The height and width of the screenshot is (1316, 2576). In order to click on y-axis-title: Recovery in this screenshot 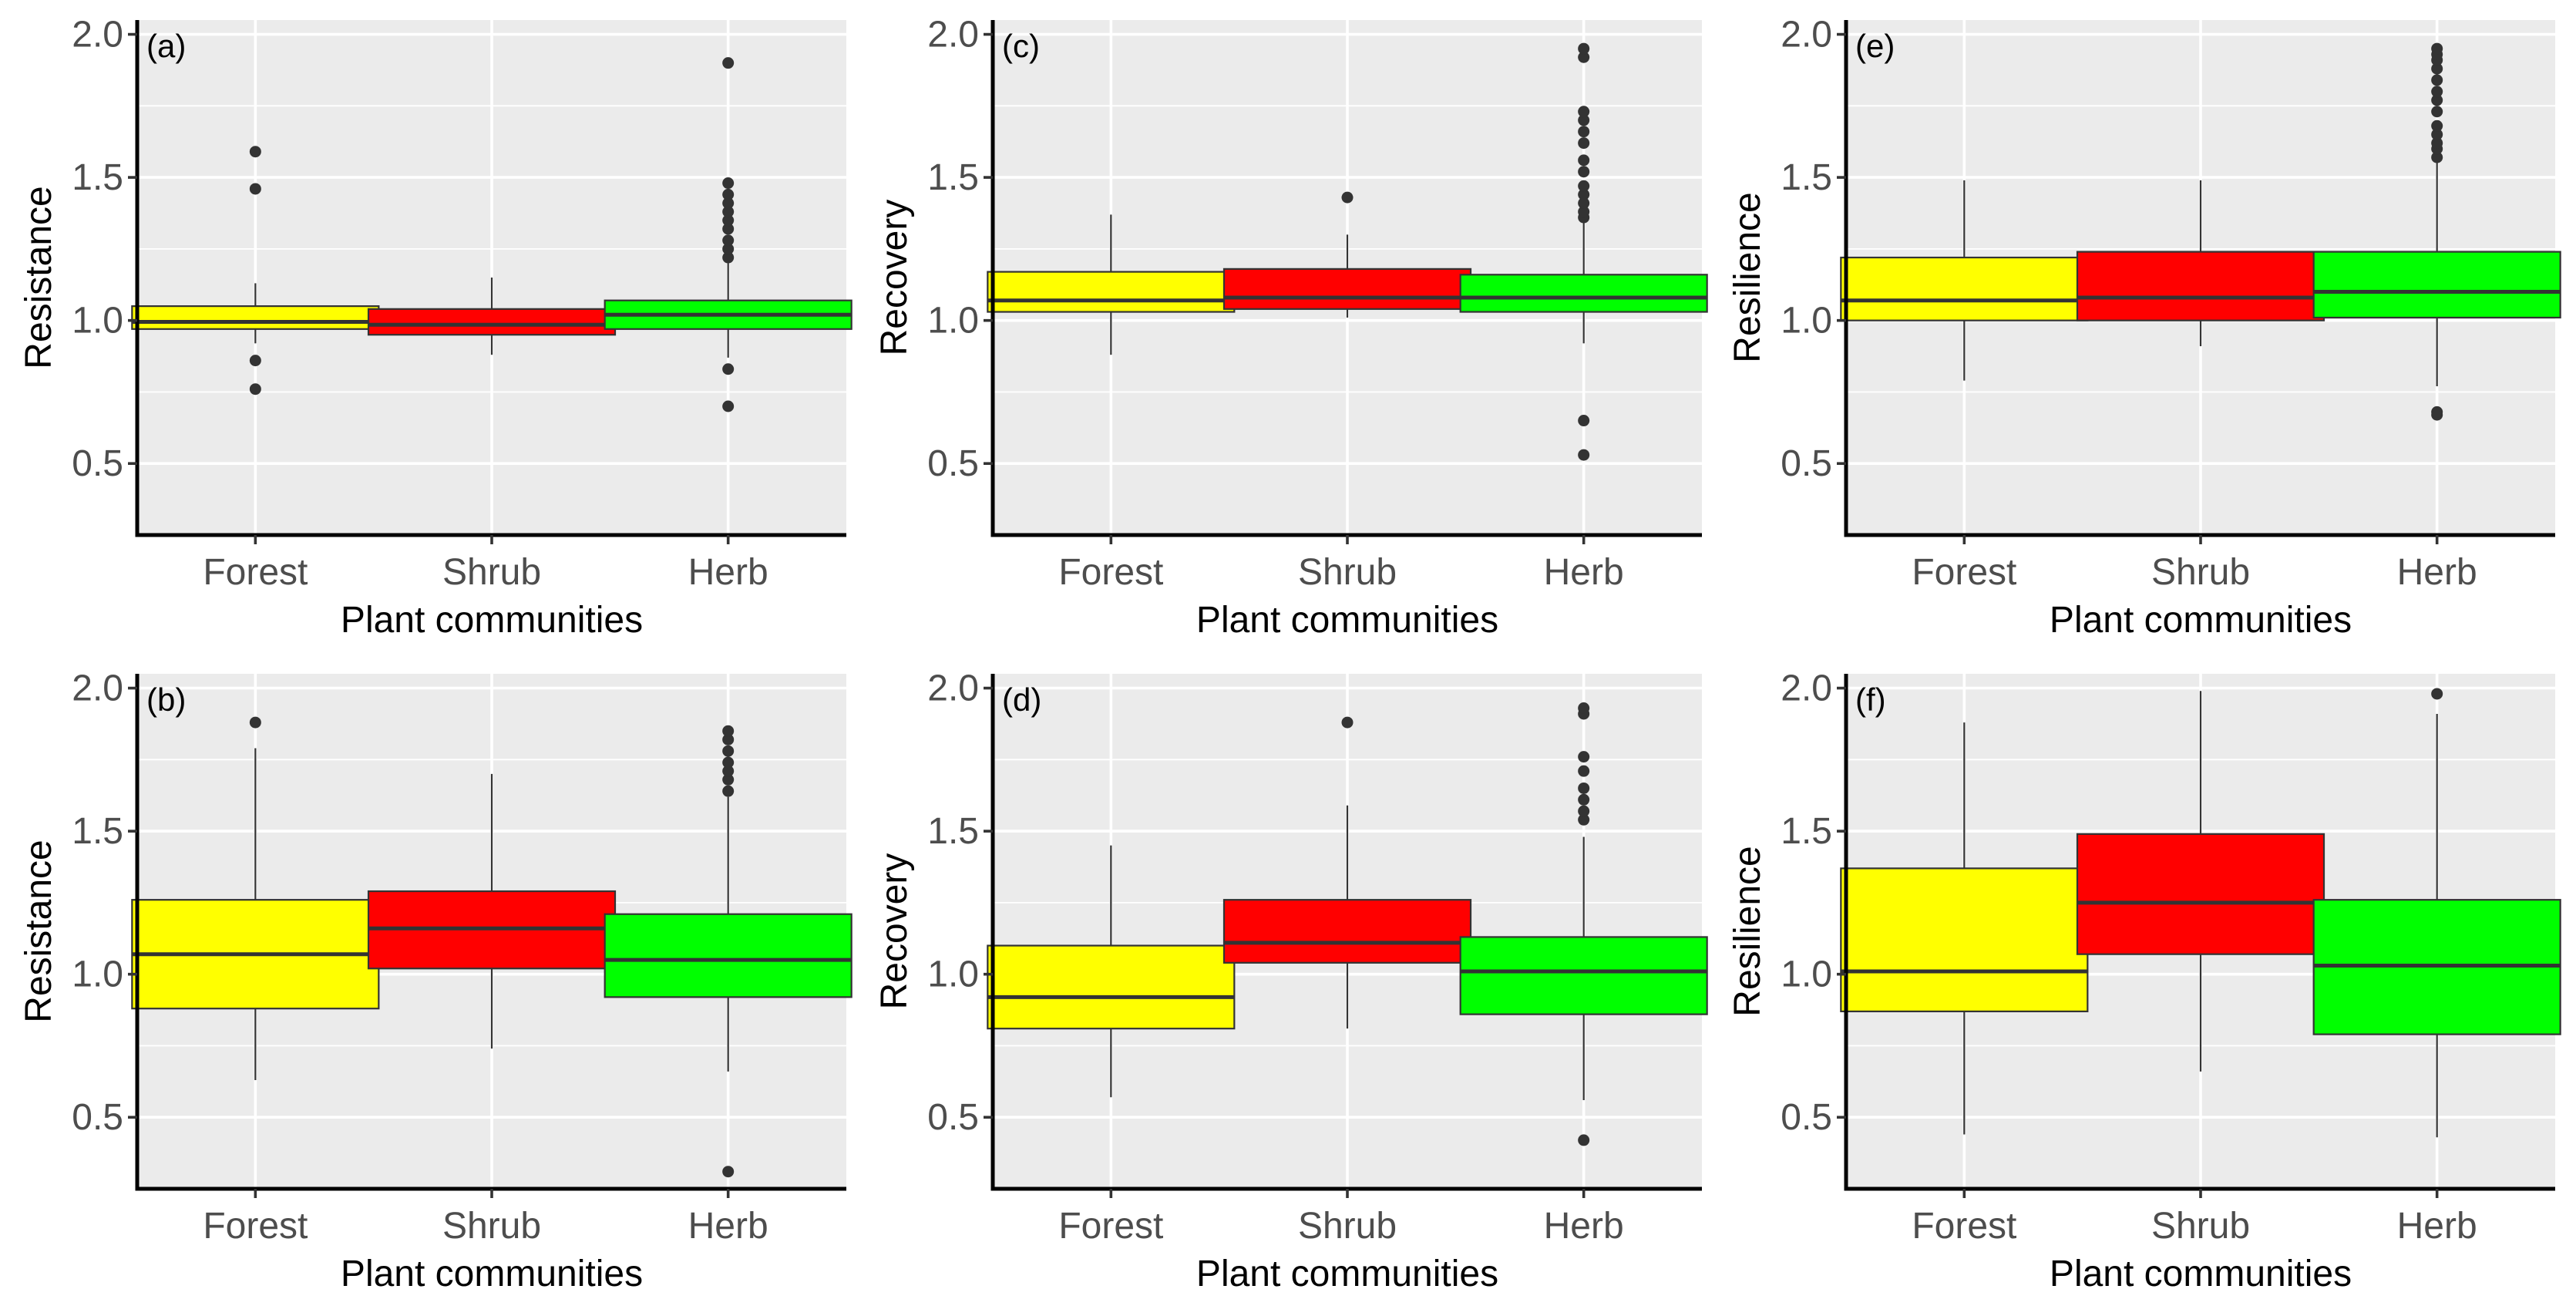, I will do `click(894, 278)`.